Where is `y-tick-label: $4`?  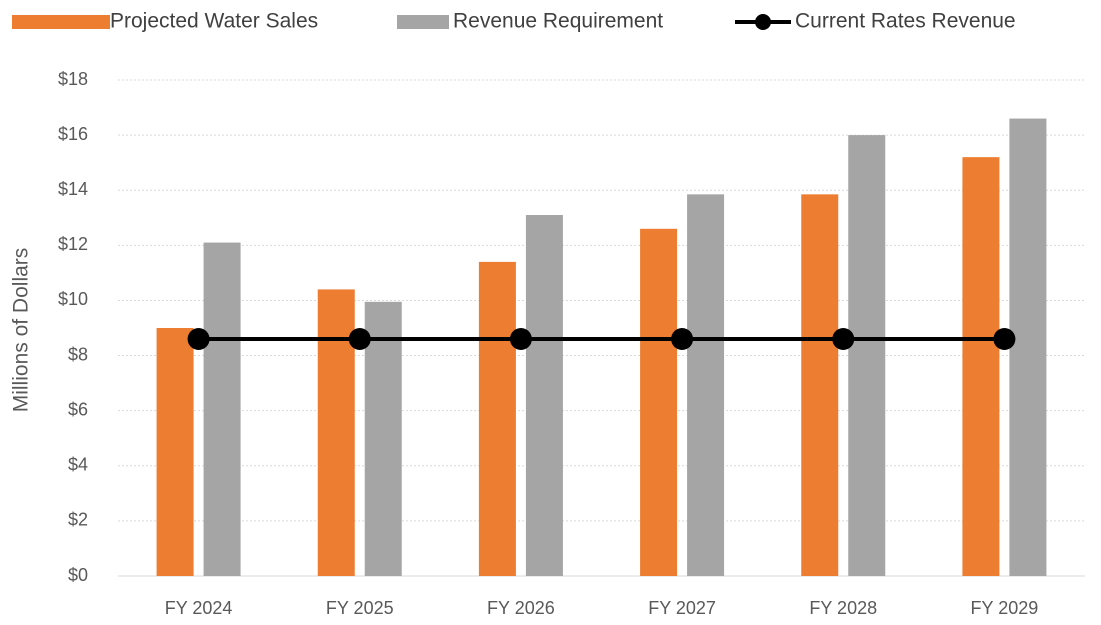 y-tick-label: $4 is located at coordinates (78, 465).